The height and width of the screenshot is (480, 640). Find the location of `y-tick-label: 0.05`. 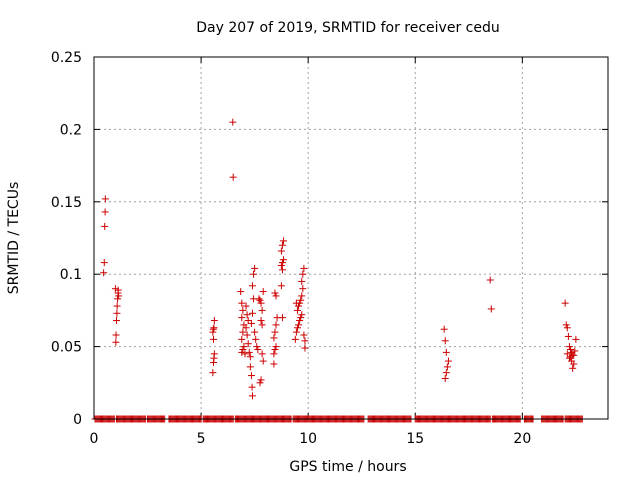

y-tick-label: 0.05 is located at coordinates (66, 348).